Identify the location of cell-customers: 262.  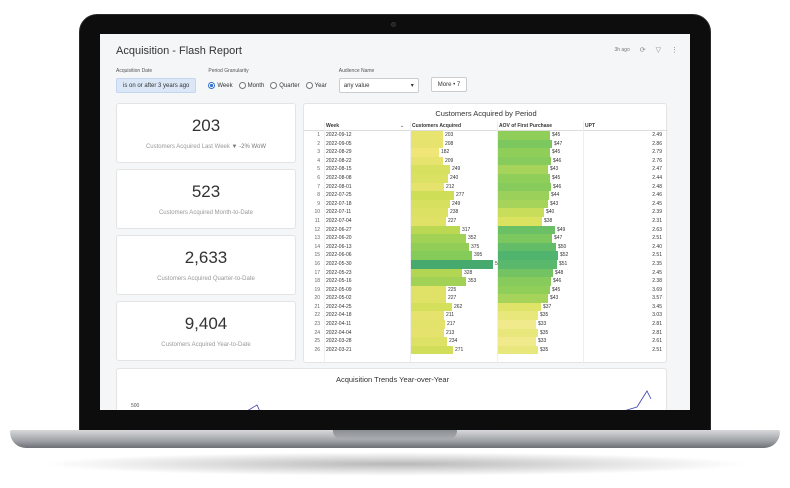
(458, 306).